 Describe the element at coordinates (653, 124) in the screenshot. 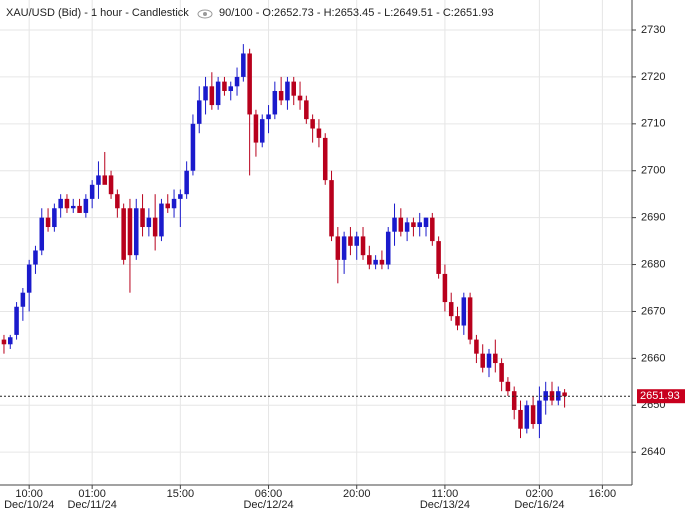

I see `y-tick-label: 2710` at that location.